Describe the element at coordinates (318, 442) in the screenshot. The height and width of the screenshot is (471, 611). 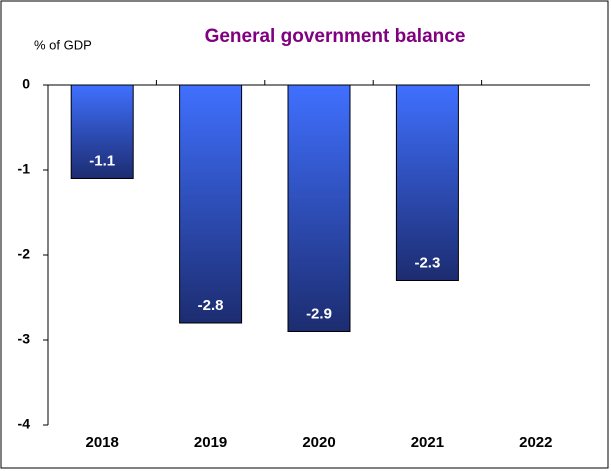
I see `x-tick-label: 2020` at that location.